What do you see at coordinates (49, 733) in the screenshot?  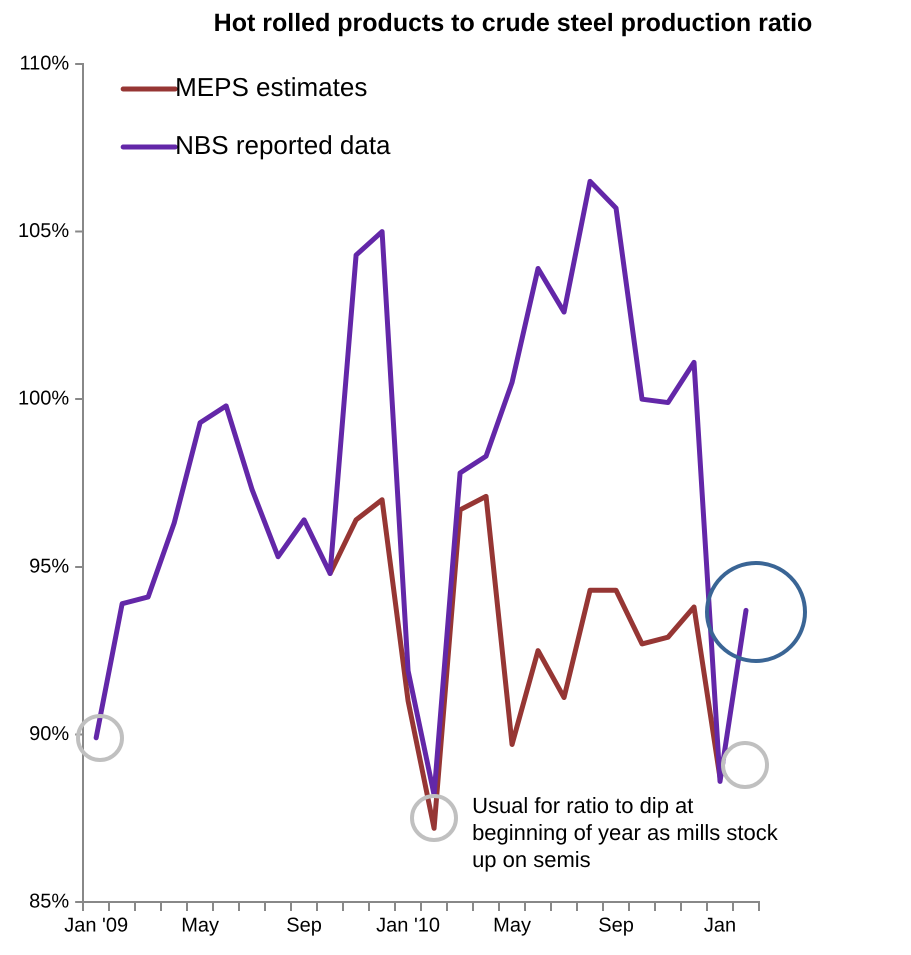 I see `y-tick-label: 90%` at bounding box center [49, 733].